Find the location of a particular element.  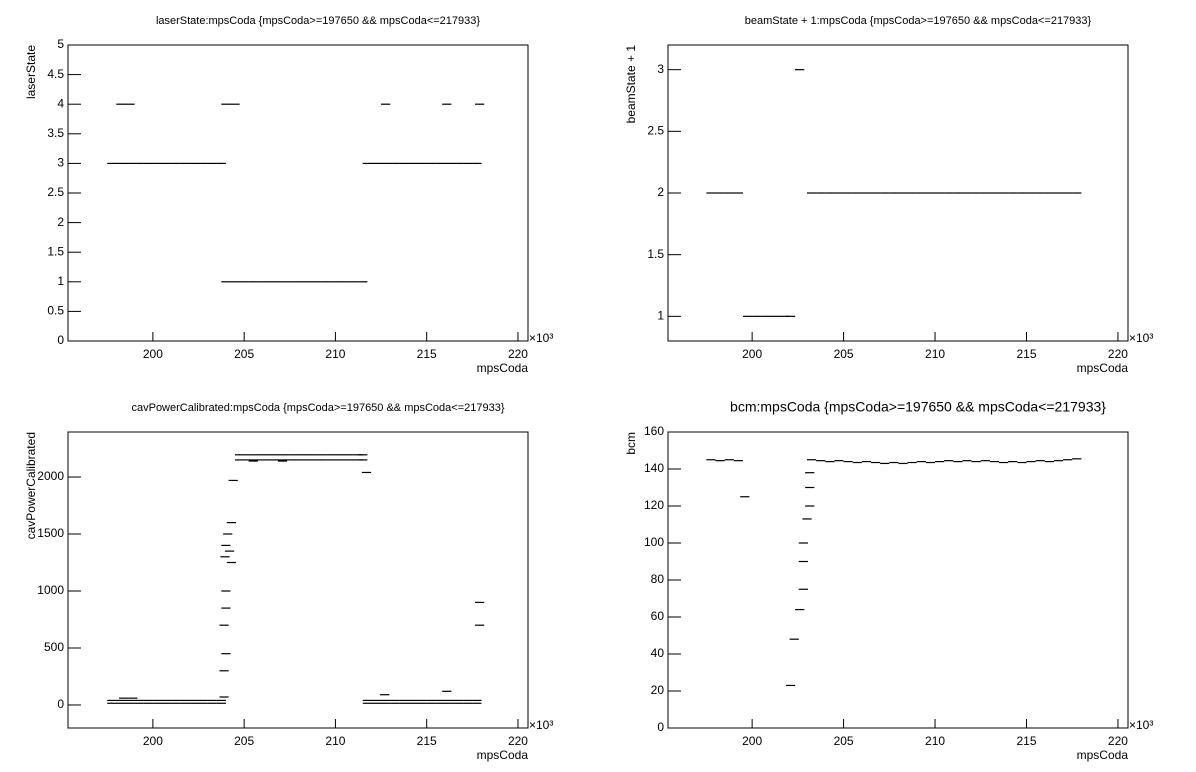

x-tick-label: 210 is located at coordinates (335, 741).